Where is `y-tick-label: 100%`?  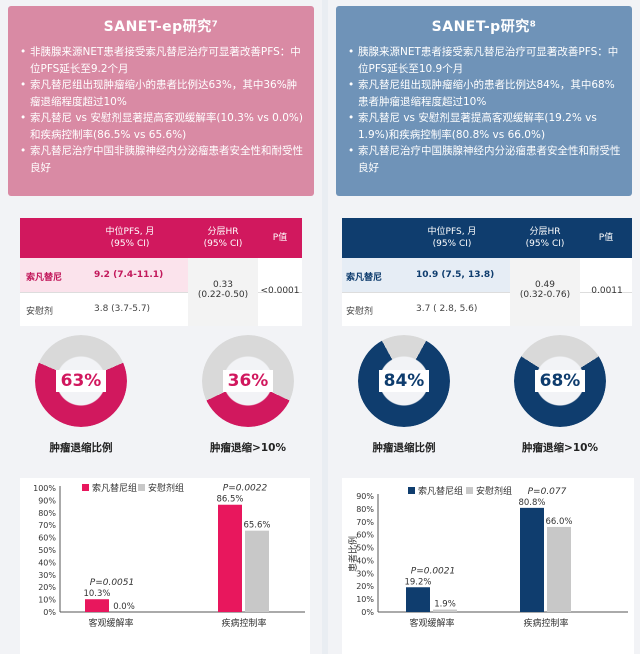
y-tick-label: 100% is located at coordinates (44, 488).